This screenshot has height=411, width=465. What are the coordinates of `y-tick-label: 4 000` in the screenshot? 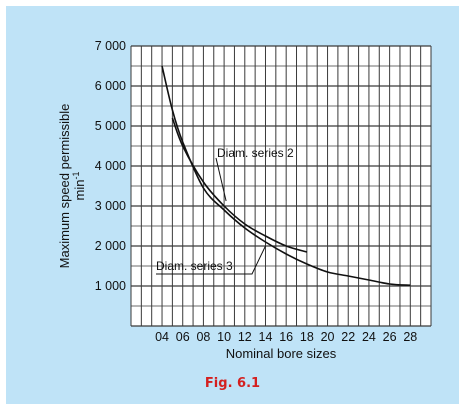 It's located at (110, 166).